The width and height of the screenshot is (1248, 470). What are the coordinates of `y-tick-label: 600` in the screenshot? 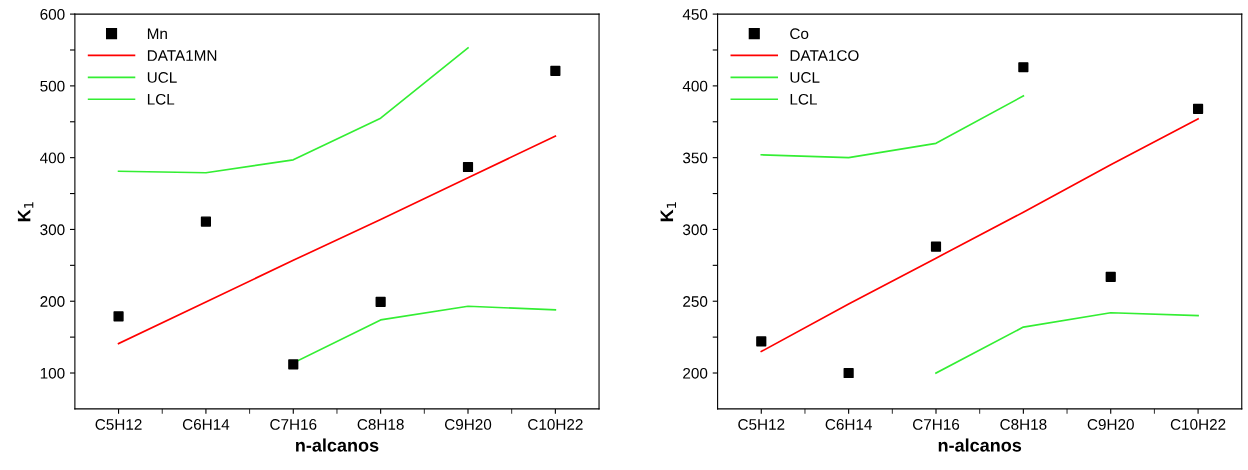 It's located at (52, 14).